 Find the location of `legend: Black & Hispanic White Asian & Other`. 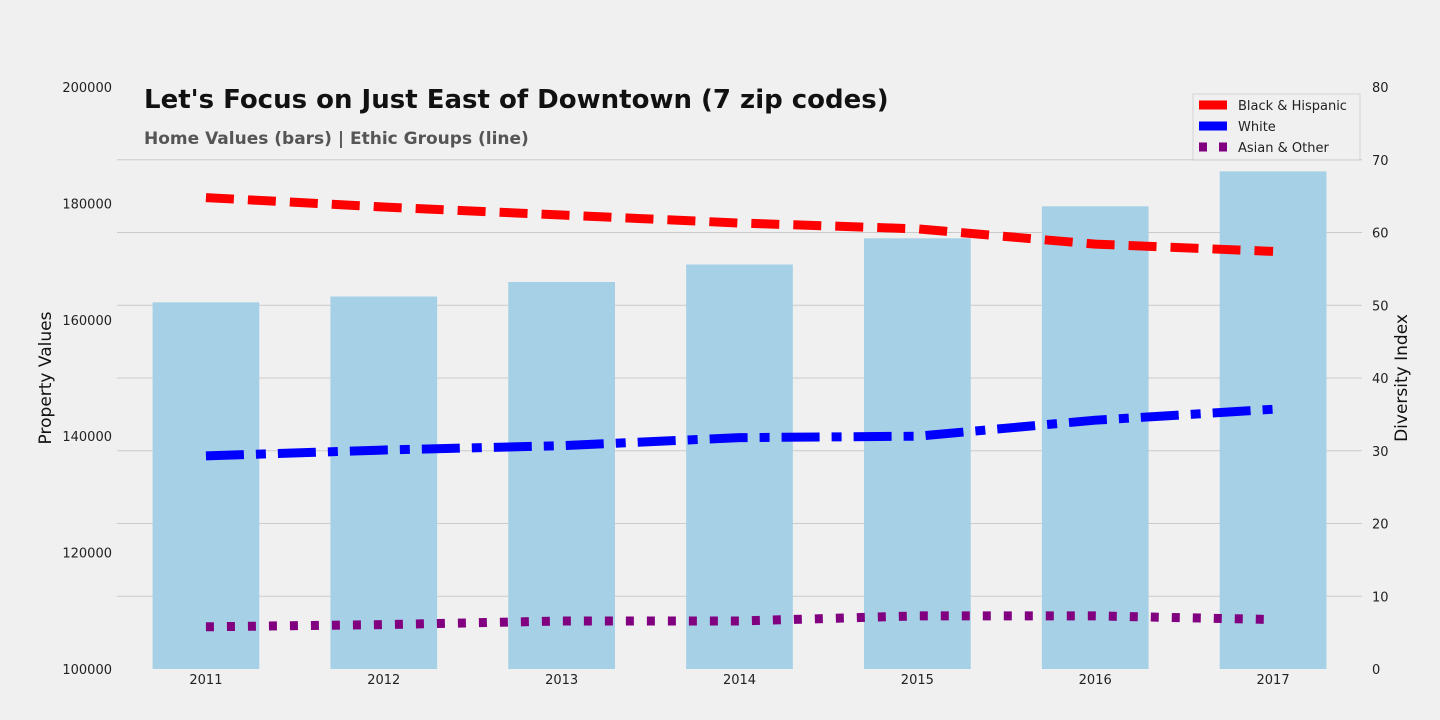

legend: Black & Hispanic White Asian & Other is located at coordinates (1276, 127).